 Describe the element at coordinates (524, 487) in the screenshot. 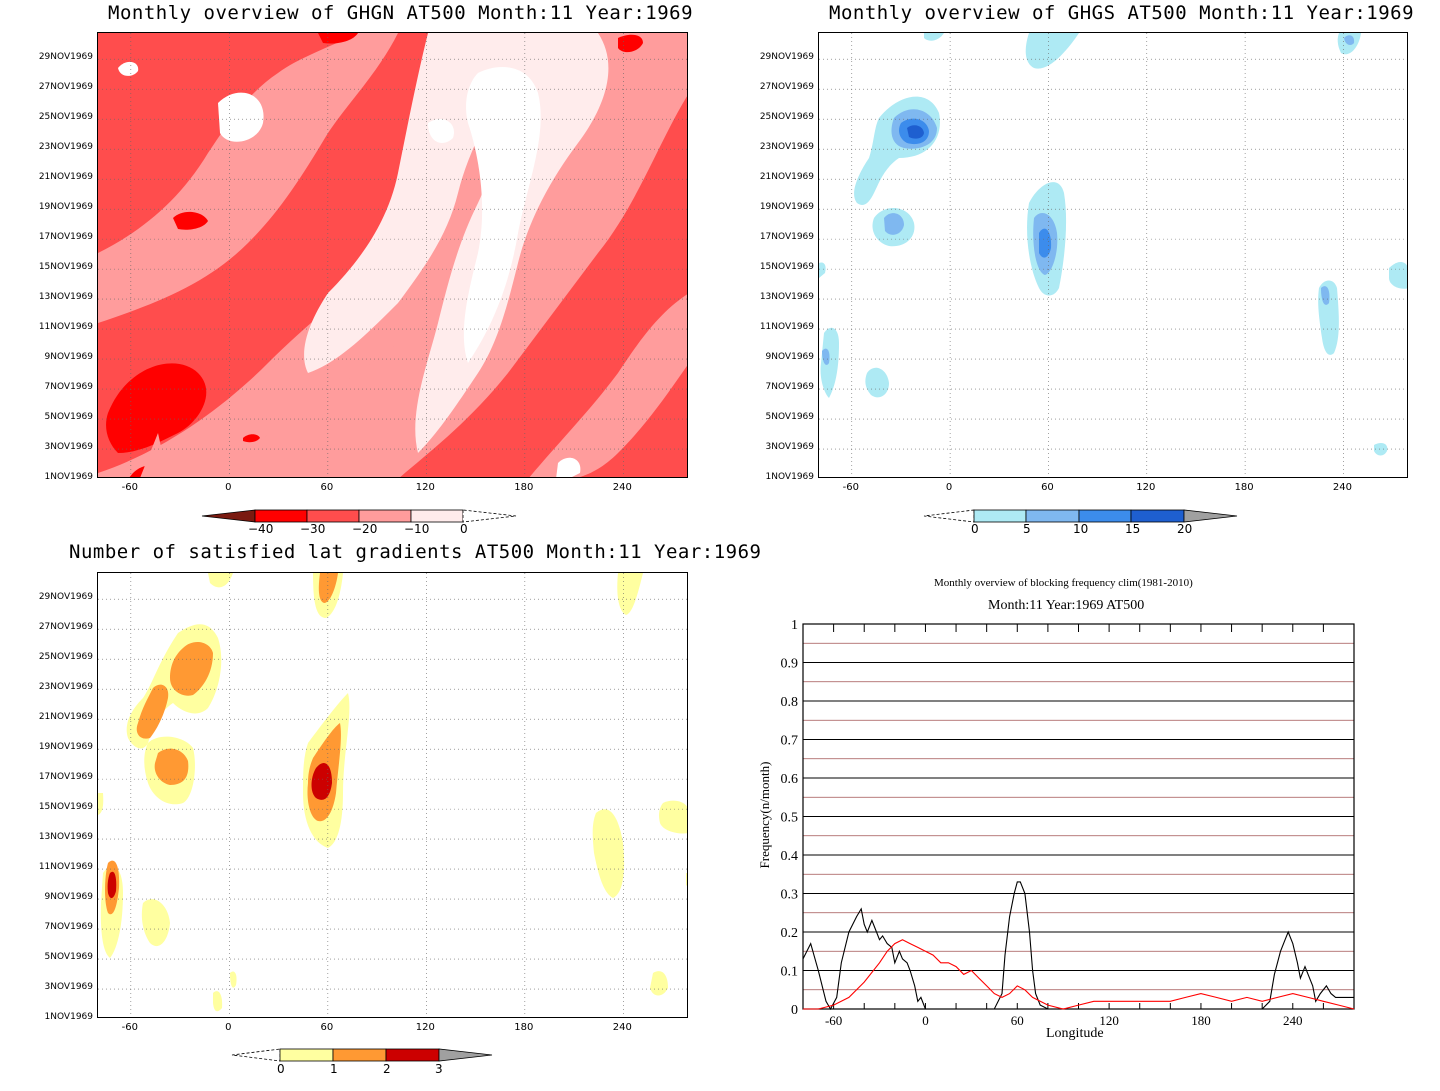

I see `ghgn-longitude-label: 180` at that location.